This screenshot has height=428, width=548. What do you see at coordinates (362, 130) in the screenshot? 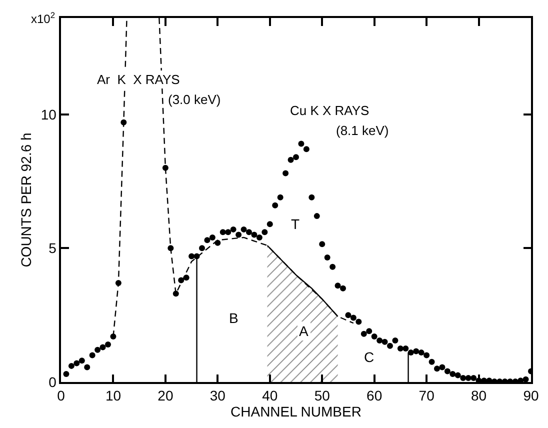
I see `annotation: (8.1 keV)` at bounding box center [362, 130].